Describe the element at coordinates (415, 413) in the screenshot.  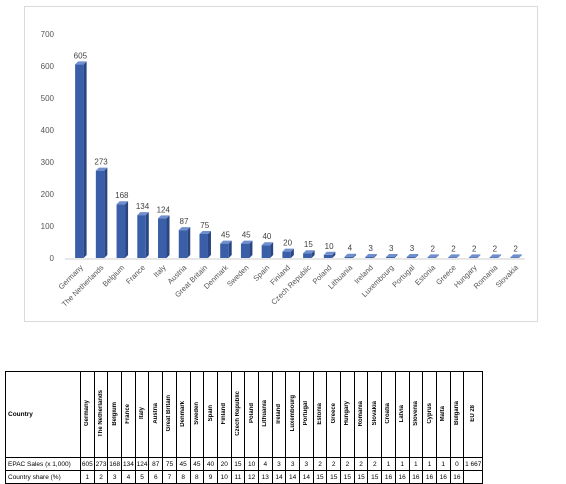
I see `column-header-text: Slovenia` at that location.